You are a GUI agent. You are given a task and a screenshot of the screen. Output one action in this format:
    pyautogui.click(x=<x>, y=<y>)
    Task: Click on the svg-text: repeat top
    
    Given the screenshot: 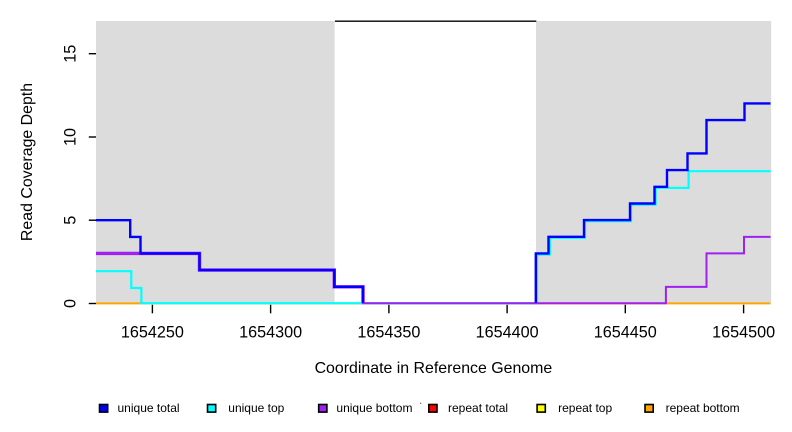 What is the action you would take?
    pyautogui.click(x=585, y=408)
    